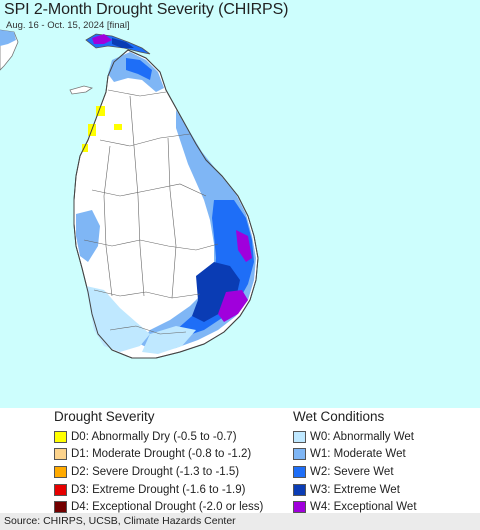  What do you see at coordinates (362, 436) in the screenshot?
I see `legend-label-w0: W0: Abnormally Wet` at bounding box center [362, 436].